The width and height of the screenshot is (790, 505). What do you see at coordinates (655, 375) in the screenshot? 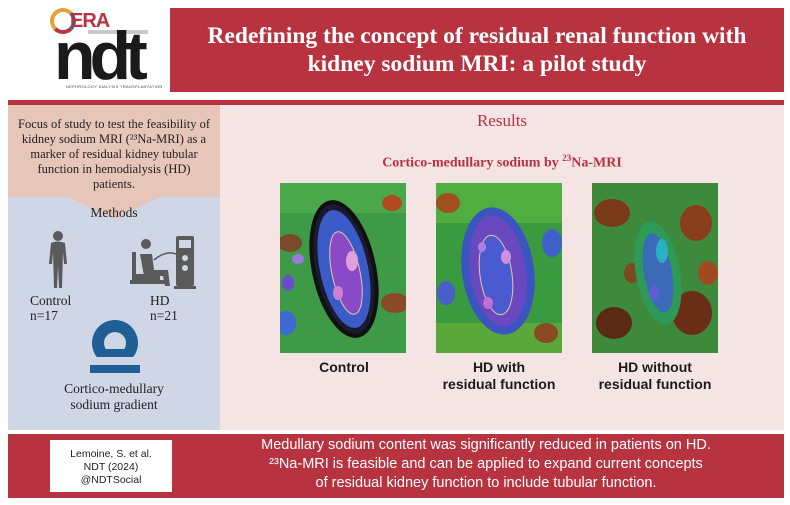
I see `label-hd-without-residual: HD without residual function` at bounding box center [655, 375].